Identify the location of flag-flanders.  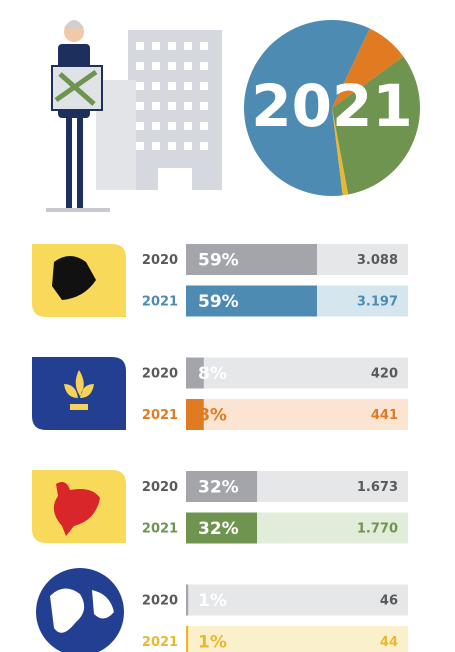
(79, 280).